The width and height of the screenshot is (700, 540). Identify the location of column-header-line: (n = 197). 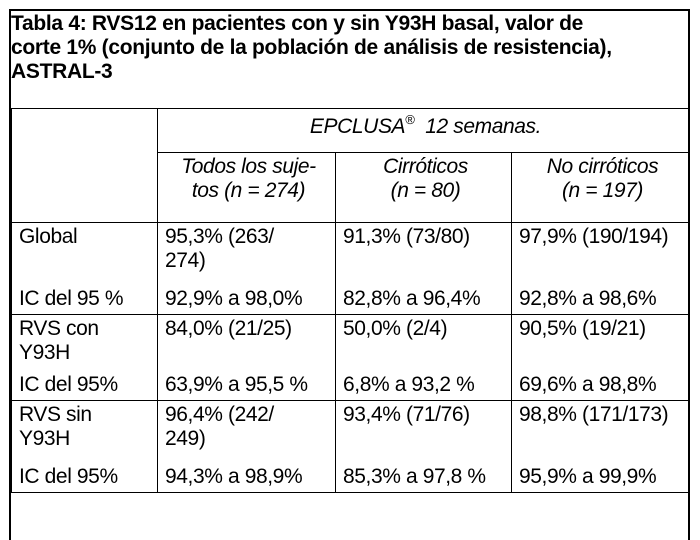
(602, 190).